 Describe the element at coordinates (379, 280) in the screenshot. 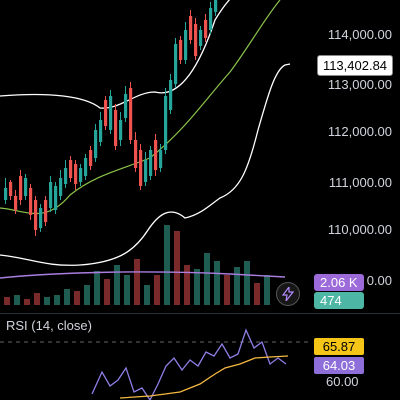

I see `price-tick-partial: 0.00` at that location.